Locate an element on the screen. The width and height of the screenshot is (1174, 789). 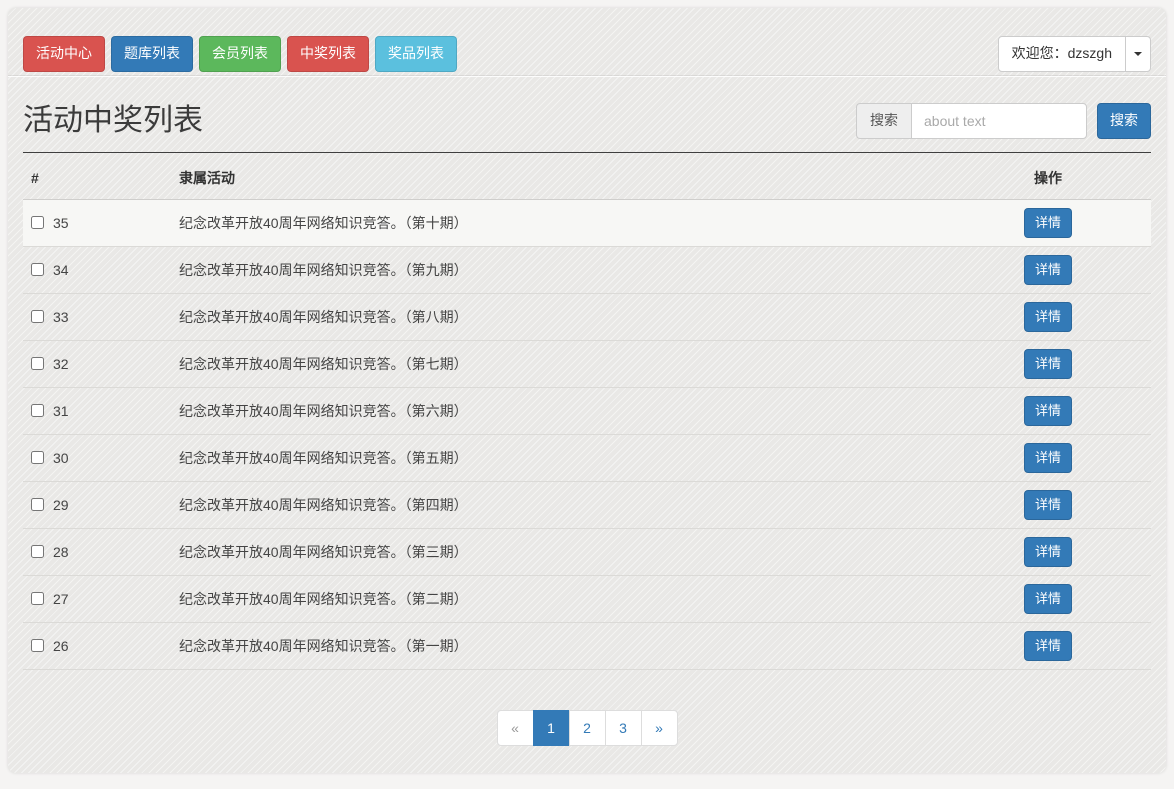
page-next: » is located at coordinates (659, 727).